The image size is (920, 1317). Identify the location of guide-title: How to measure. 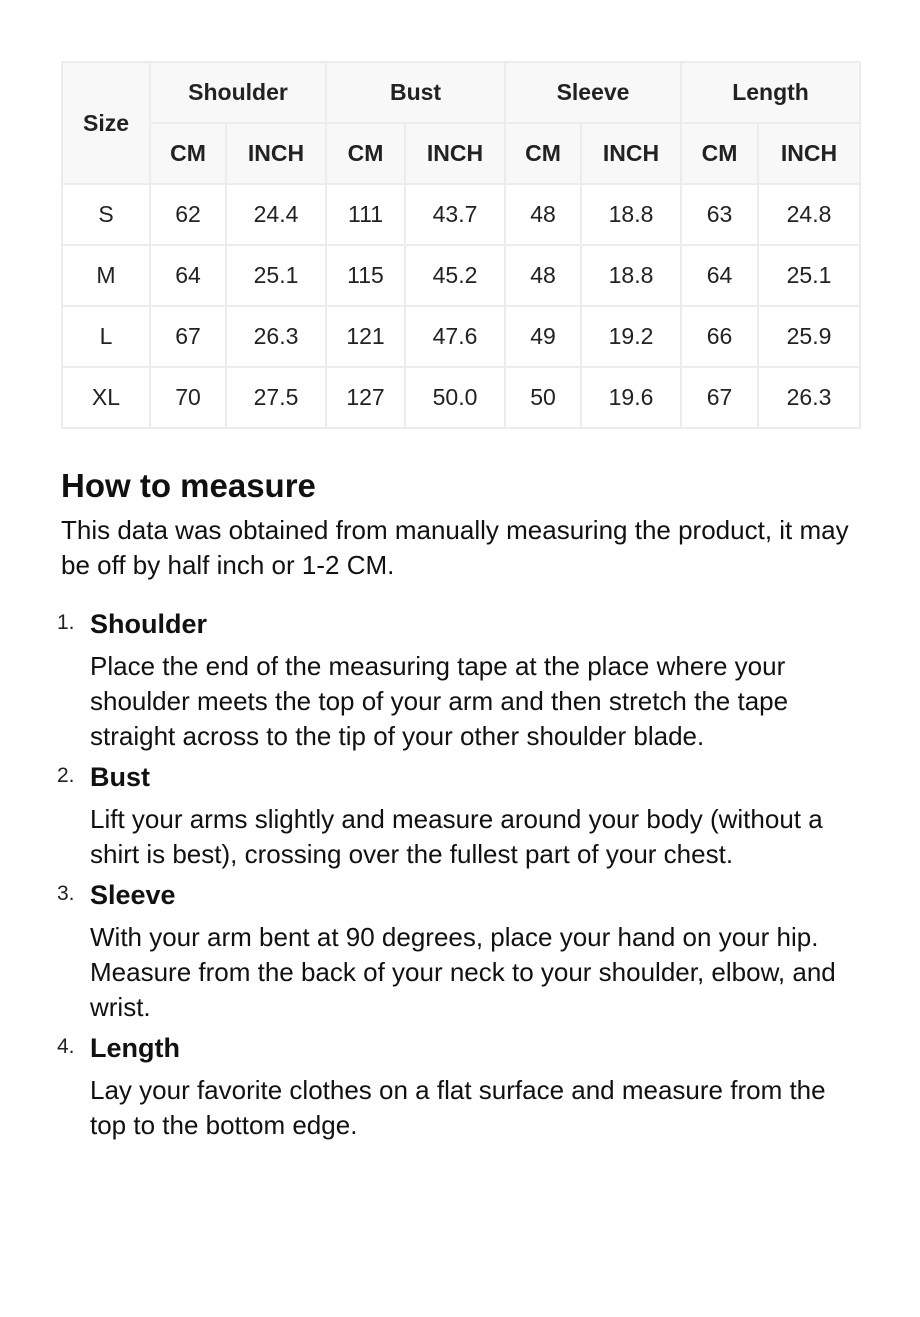
(188, 485).